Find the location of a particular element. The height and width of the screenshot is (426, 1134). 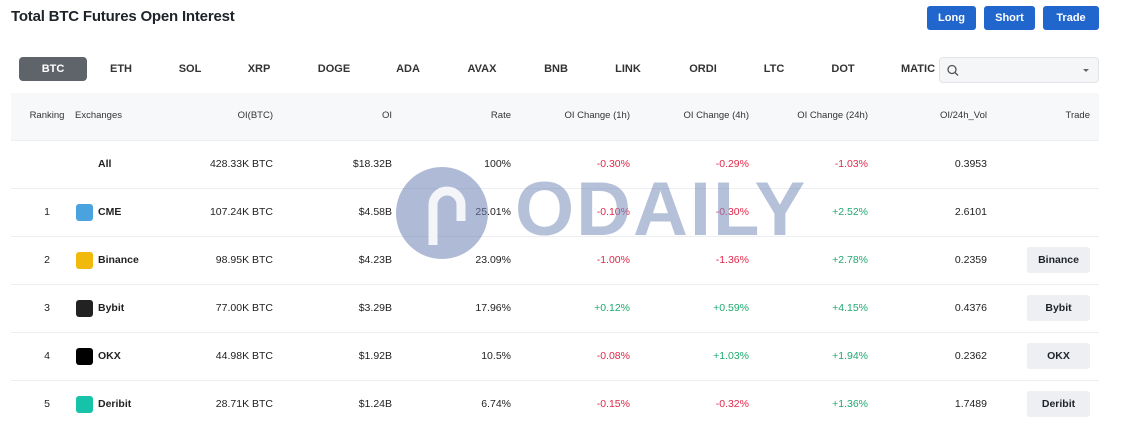

cell: 2 is located at coordinates (47, 260).